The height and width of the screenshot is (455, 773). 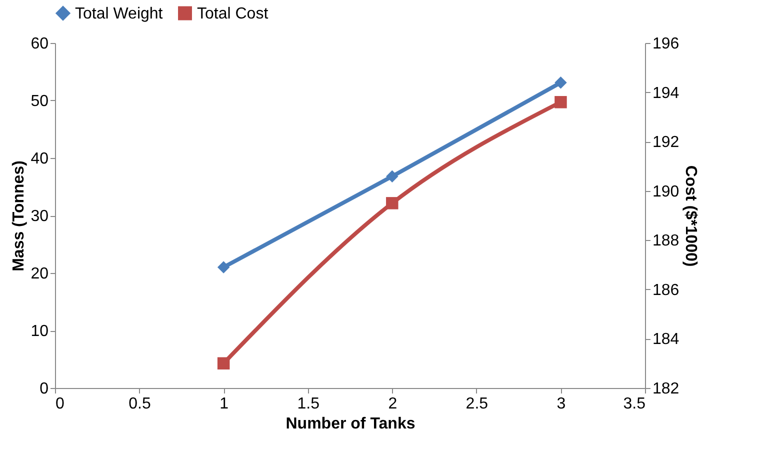 I want to click on x-tick-label: 3.5, so click(x=634, y=404).